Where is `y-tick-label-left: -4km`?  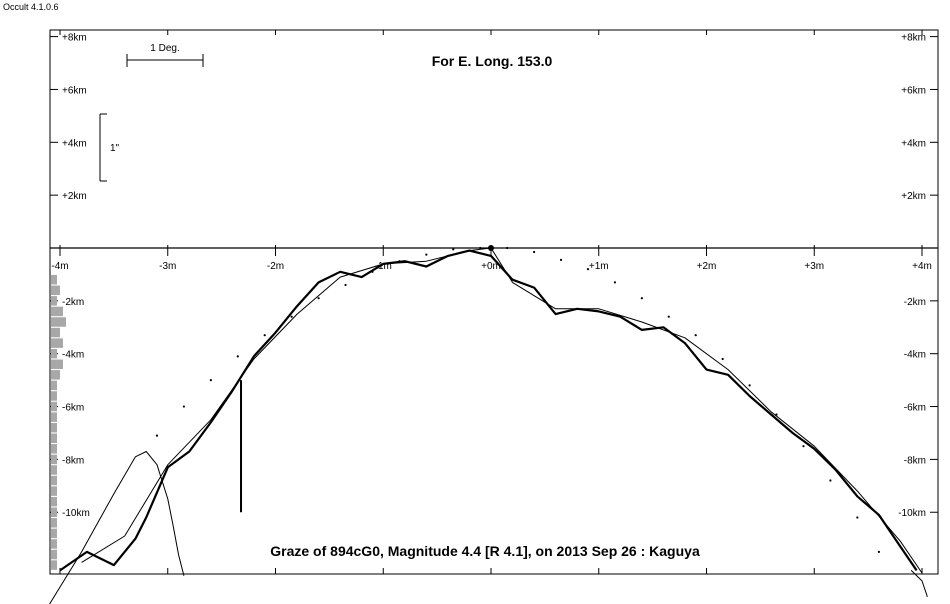
y-tick-label-left: -4km is located at coordinates (73, 355).